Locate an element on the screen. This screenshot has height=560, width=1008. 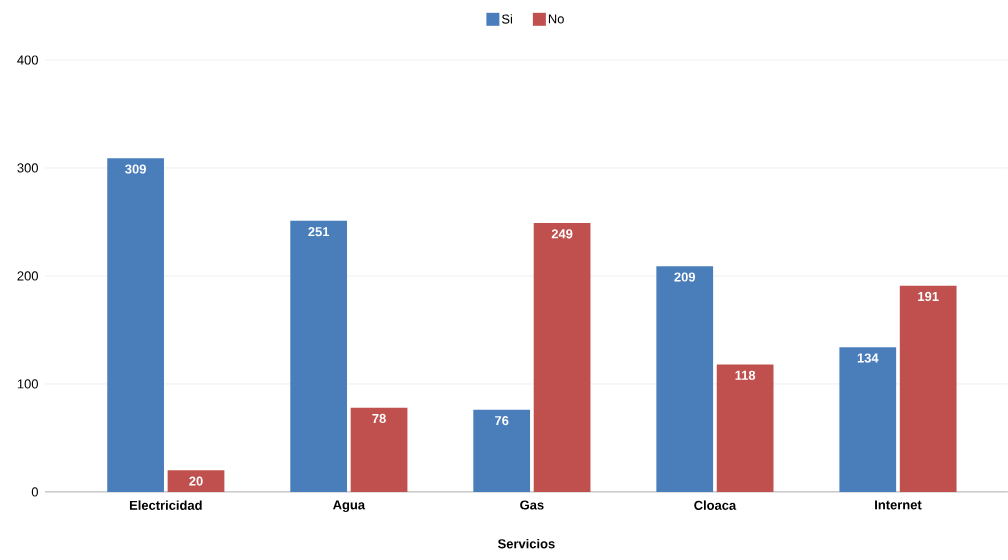
y-tick-label: 100 is located at coordinates (27, 384).